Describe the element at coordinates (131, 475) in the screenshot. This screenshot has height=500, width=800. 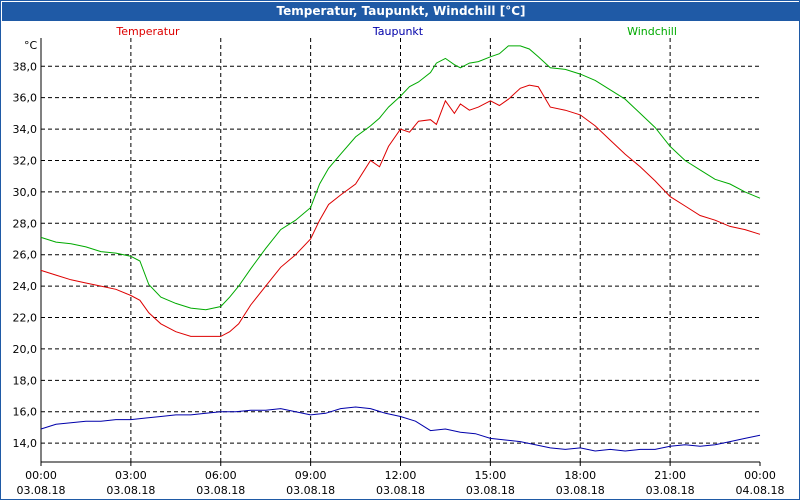
I see `x-tick-time: 03:00` at that location.